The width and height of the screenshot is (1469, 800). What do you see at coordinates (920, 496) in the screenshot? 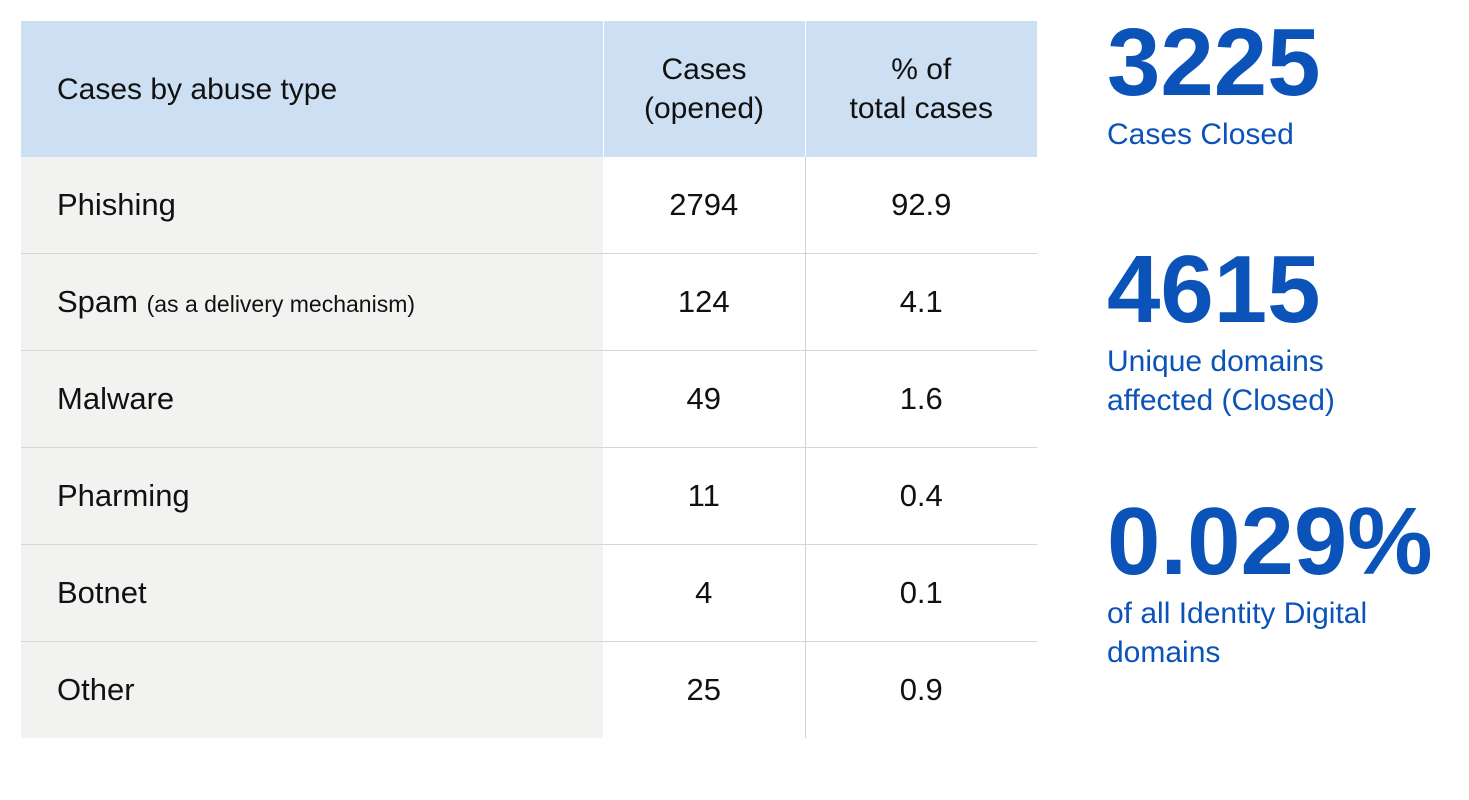
I see `row-percent: 0.4` at bounding box center [920, 496].